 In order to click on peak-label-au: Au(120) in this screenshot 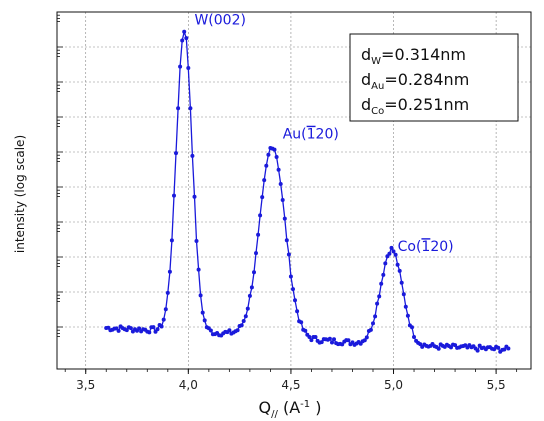, I will do `click(311, 135)`.